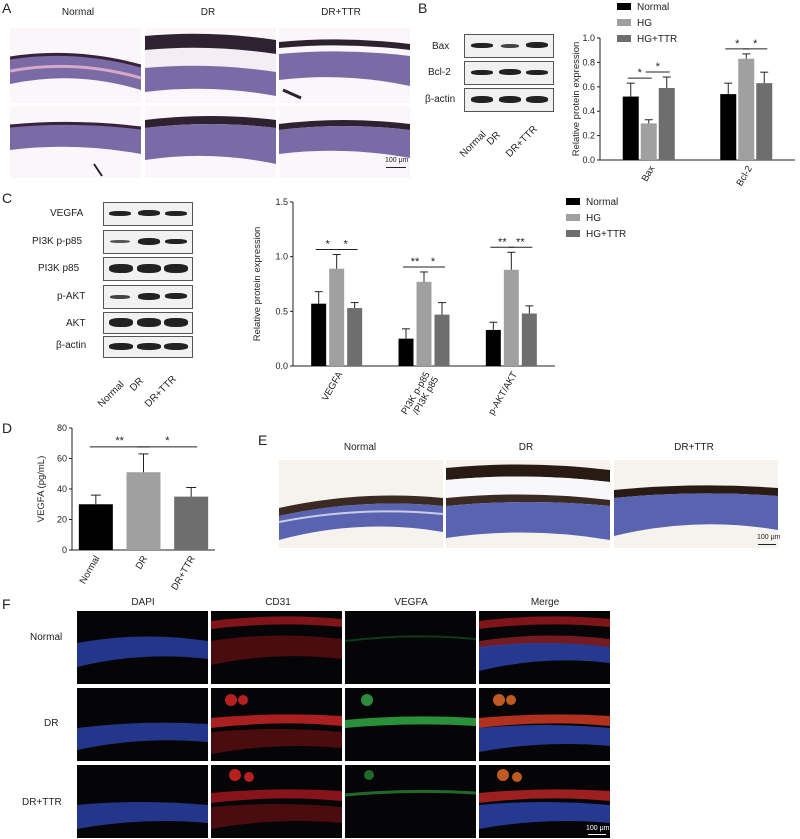 This screenshot has width=800, height=839. What do you see at coordinates (658, 67) in the screenshot?
I see `b-sig-label-1: *` at bounding box center [658, 67].